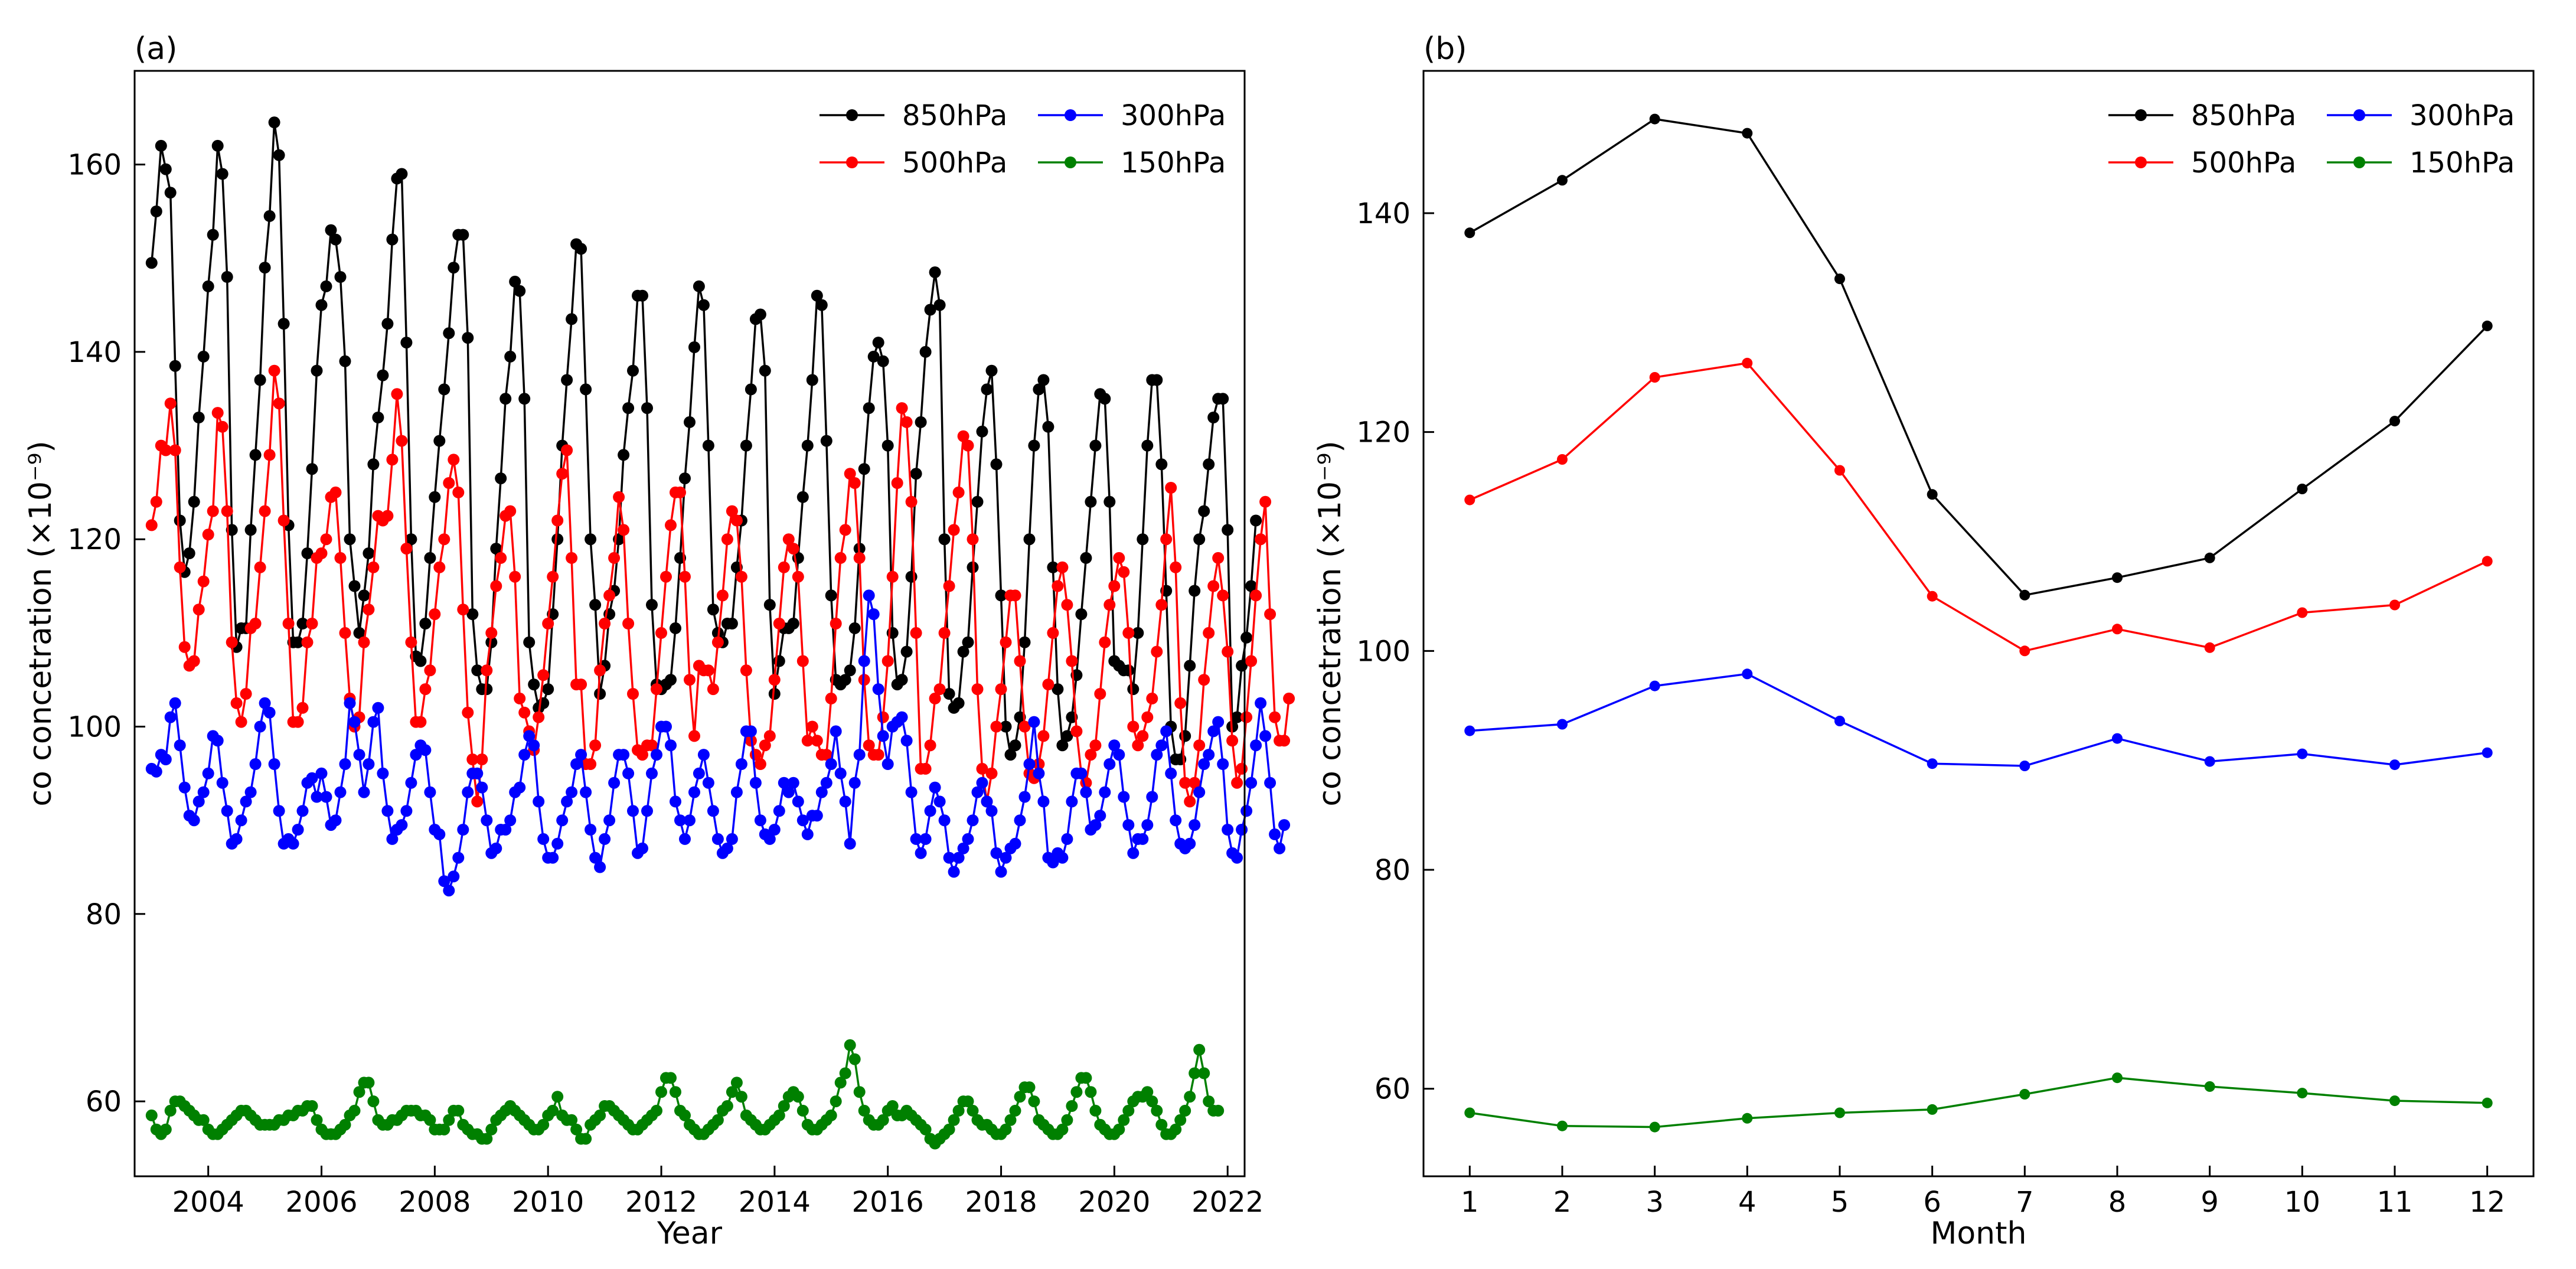 The height and width of the screenshot is (1269, 2576). What do you see at coordinates (1070, 162) in the screenshot?
I see `a-legend-marker` at bounding box center [1070, 162].